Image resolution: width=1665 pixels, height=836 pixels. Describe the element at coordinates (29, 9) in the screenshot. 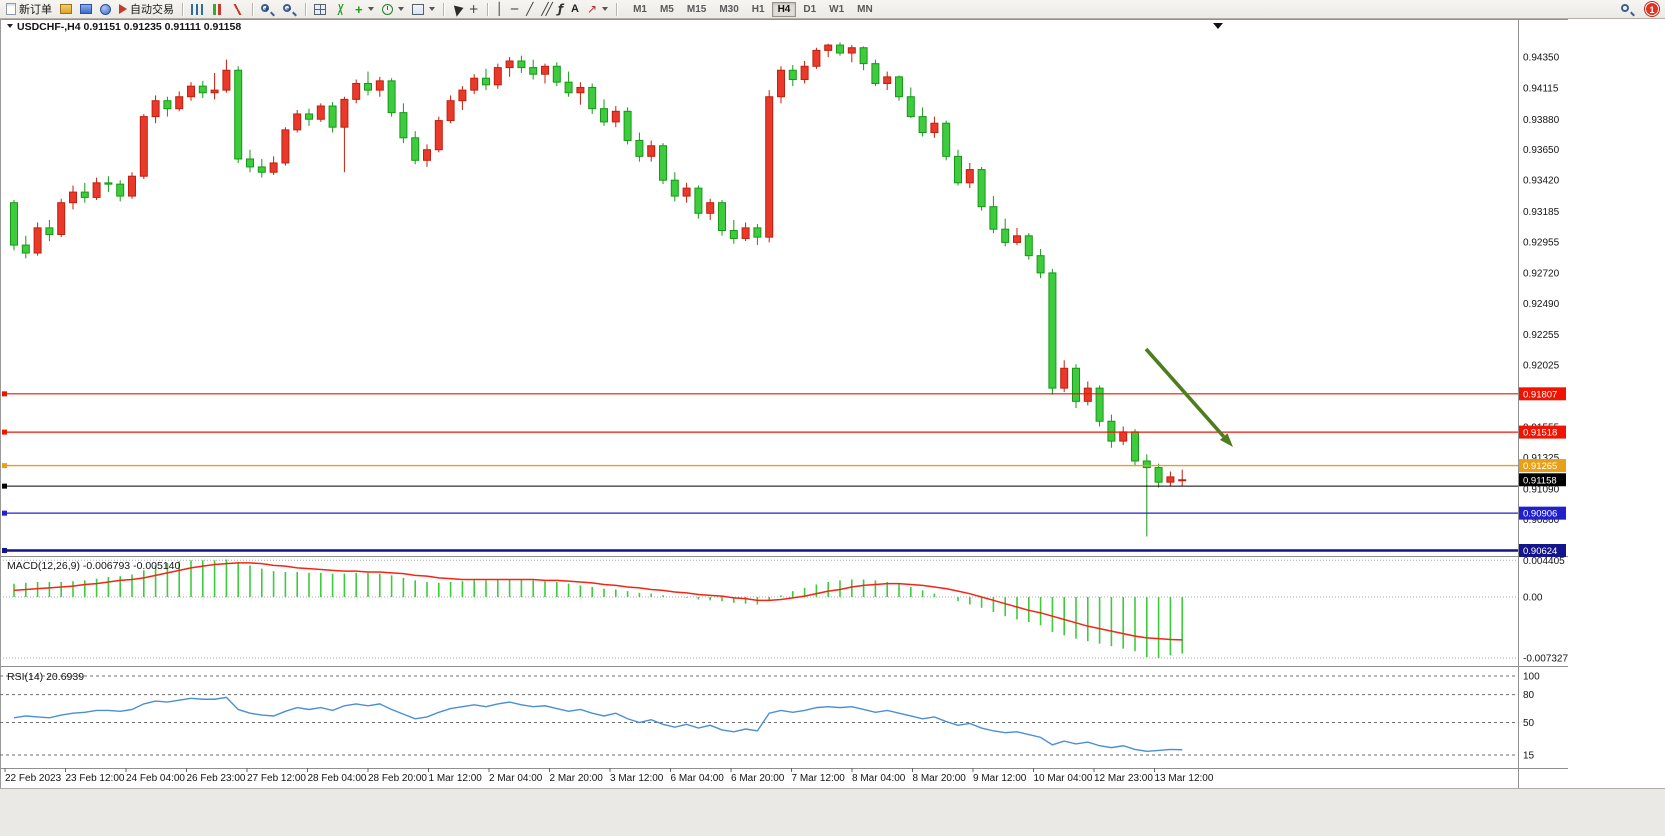

I see `new-order-button: 新订单` at that location.